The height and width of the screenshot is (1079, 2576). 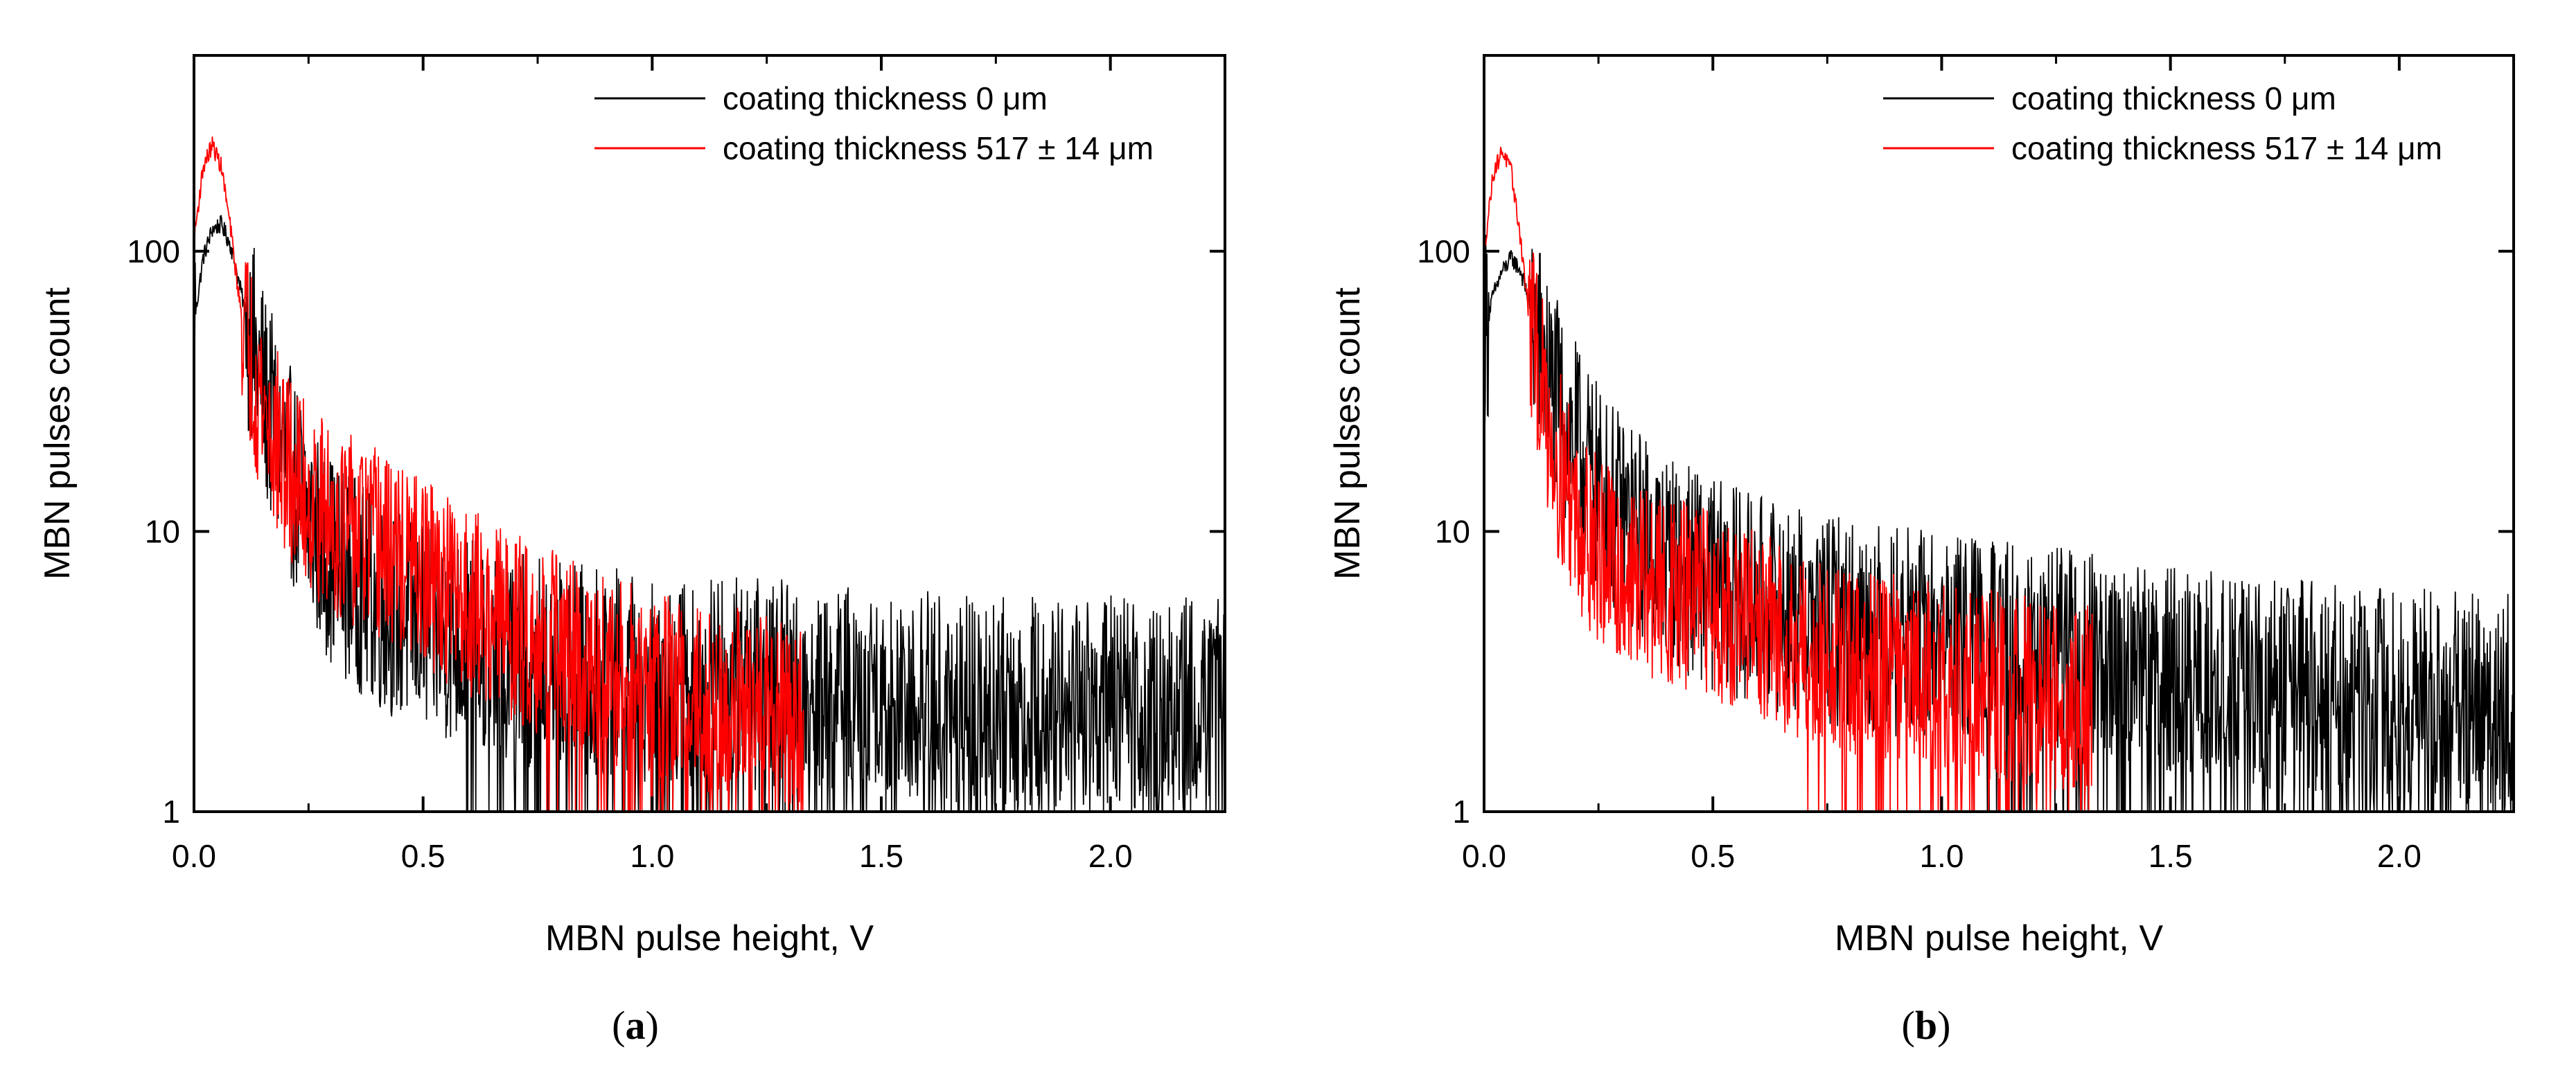 I want to click on panel-label-letter: b, so click(x=1926, y=1026).